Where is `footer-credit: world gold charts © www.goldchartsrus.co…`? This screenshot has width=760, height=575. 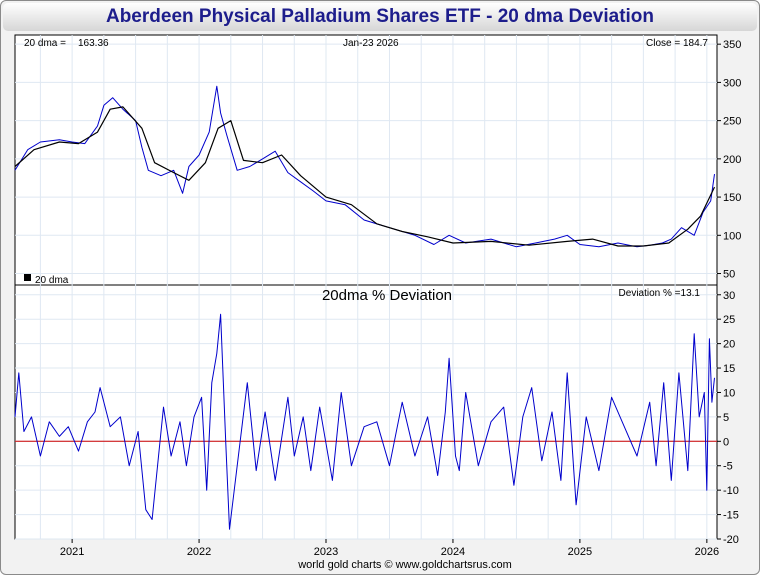
footer-credit: world gold charts © www.goldchartsrus.co… is located at coordinates (404, 565).